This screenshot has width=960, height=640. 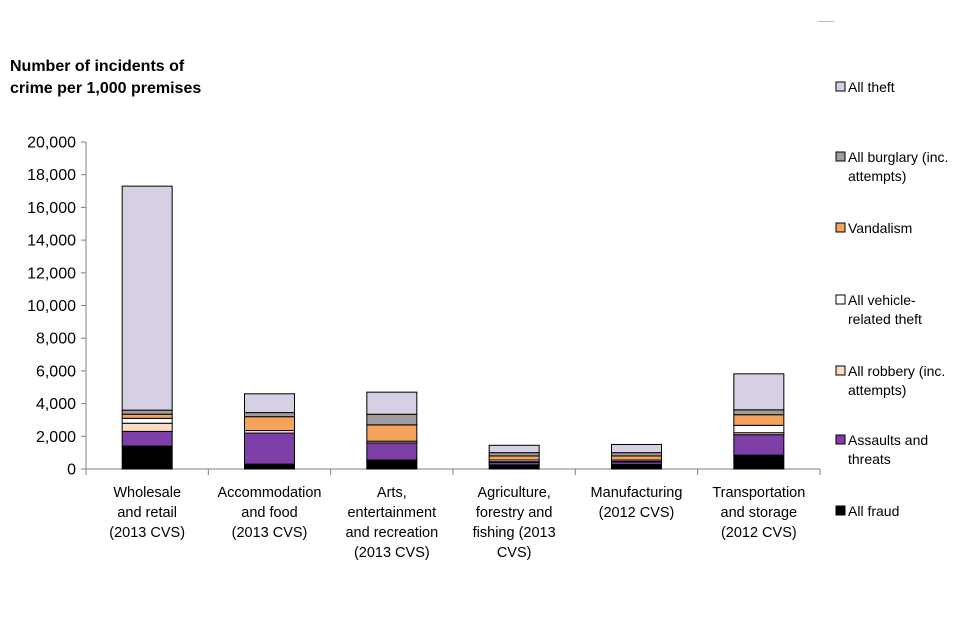 I want to click on y-tick-label: 14,000, so click(x=51, y=241).